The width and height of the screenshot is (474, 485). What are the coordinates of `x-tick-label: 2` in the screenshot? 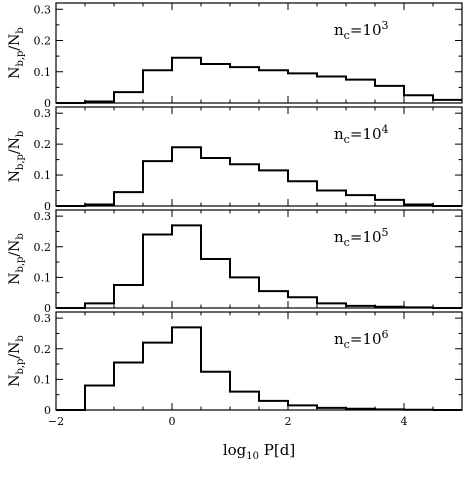 It's located at (288, 421).